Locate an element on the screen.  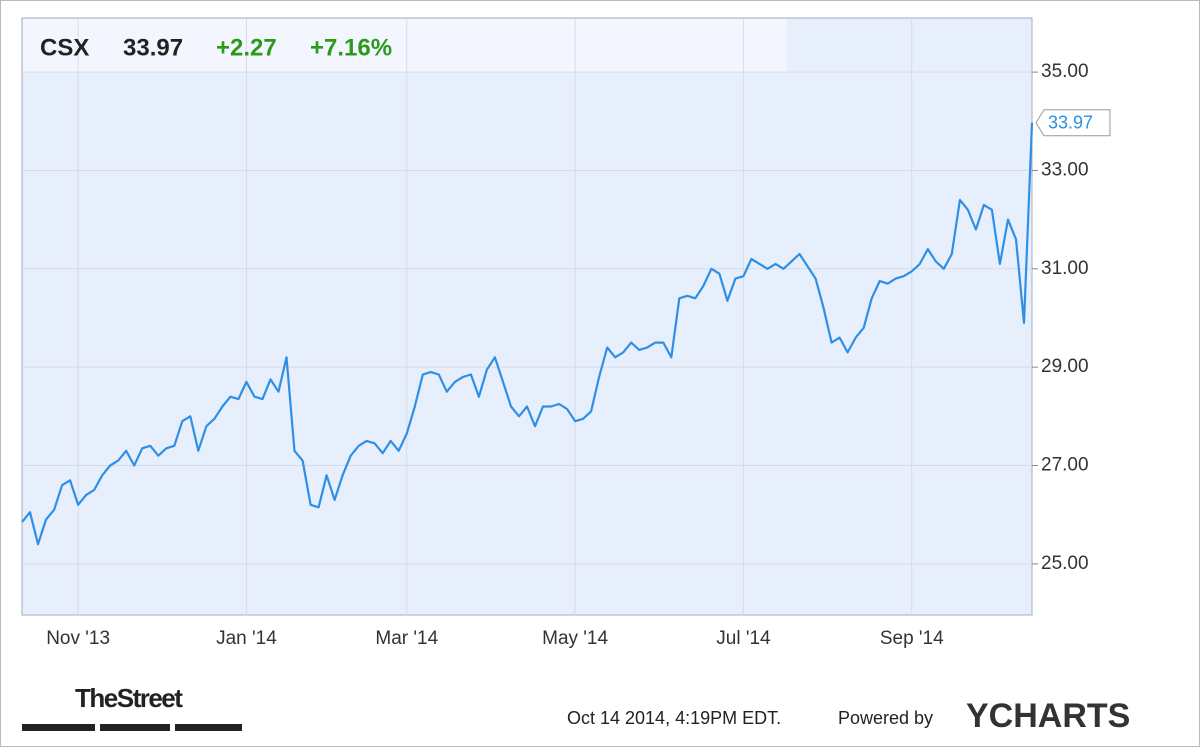
y-tick-label: 33.00 is located at coordinates (1065, 169).